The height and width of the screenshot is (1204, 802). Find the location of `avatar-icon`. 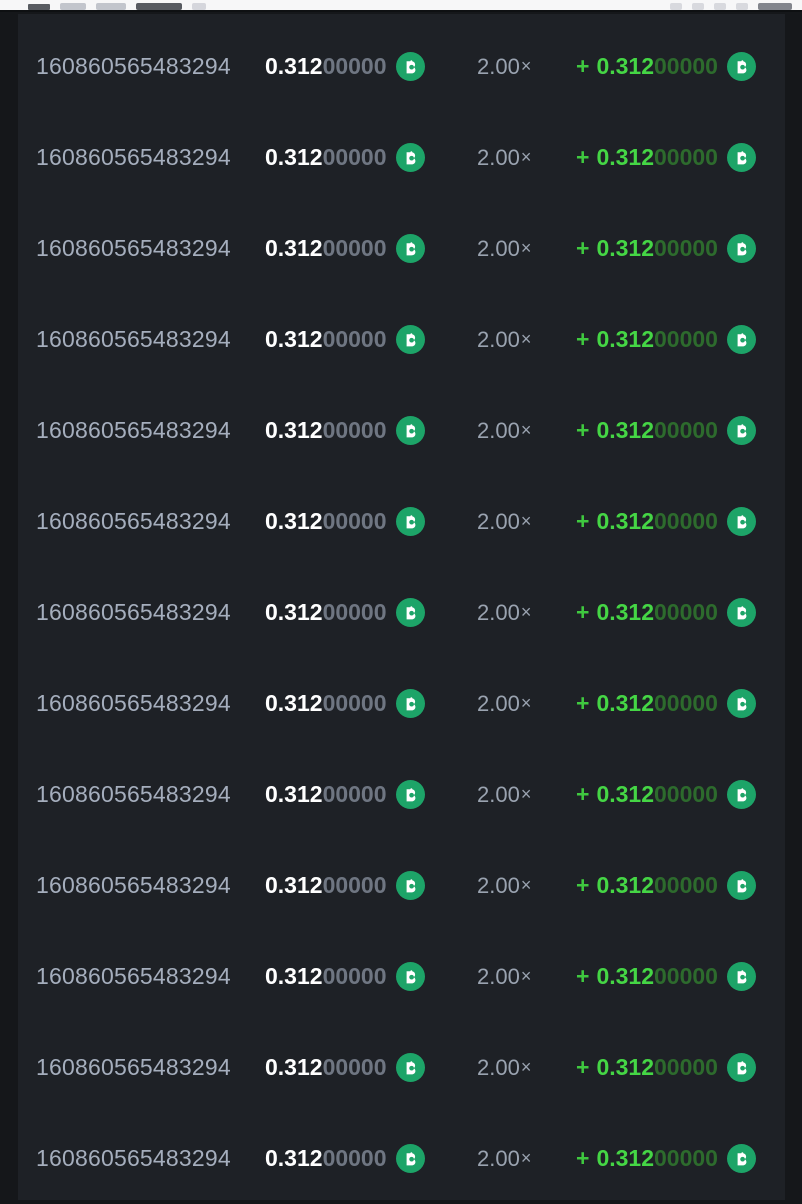

avatar-icon is located at coordinates (775, 6).